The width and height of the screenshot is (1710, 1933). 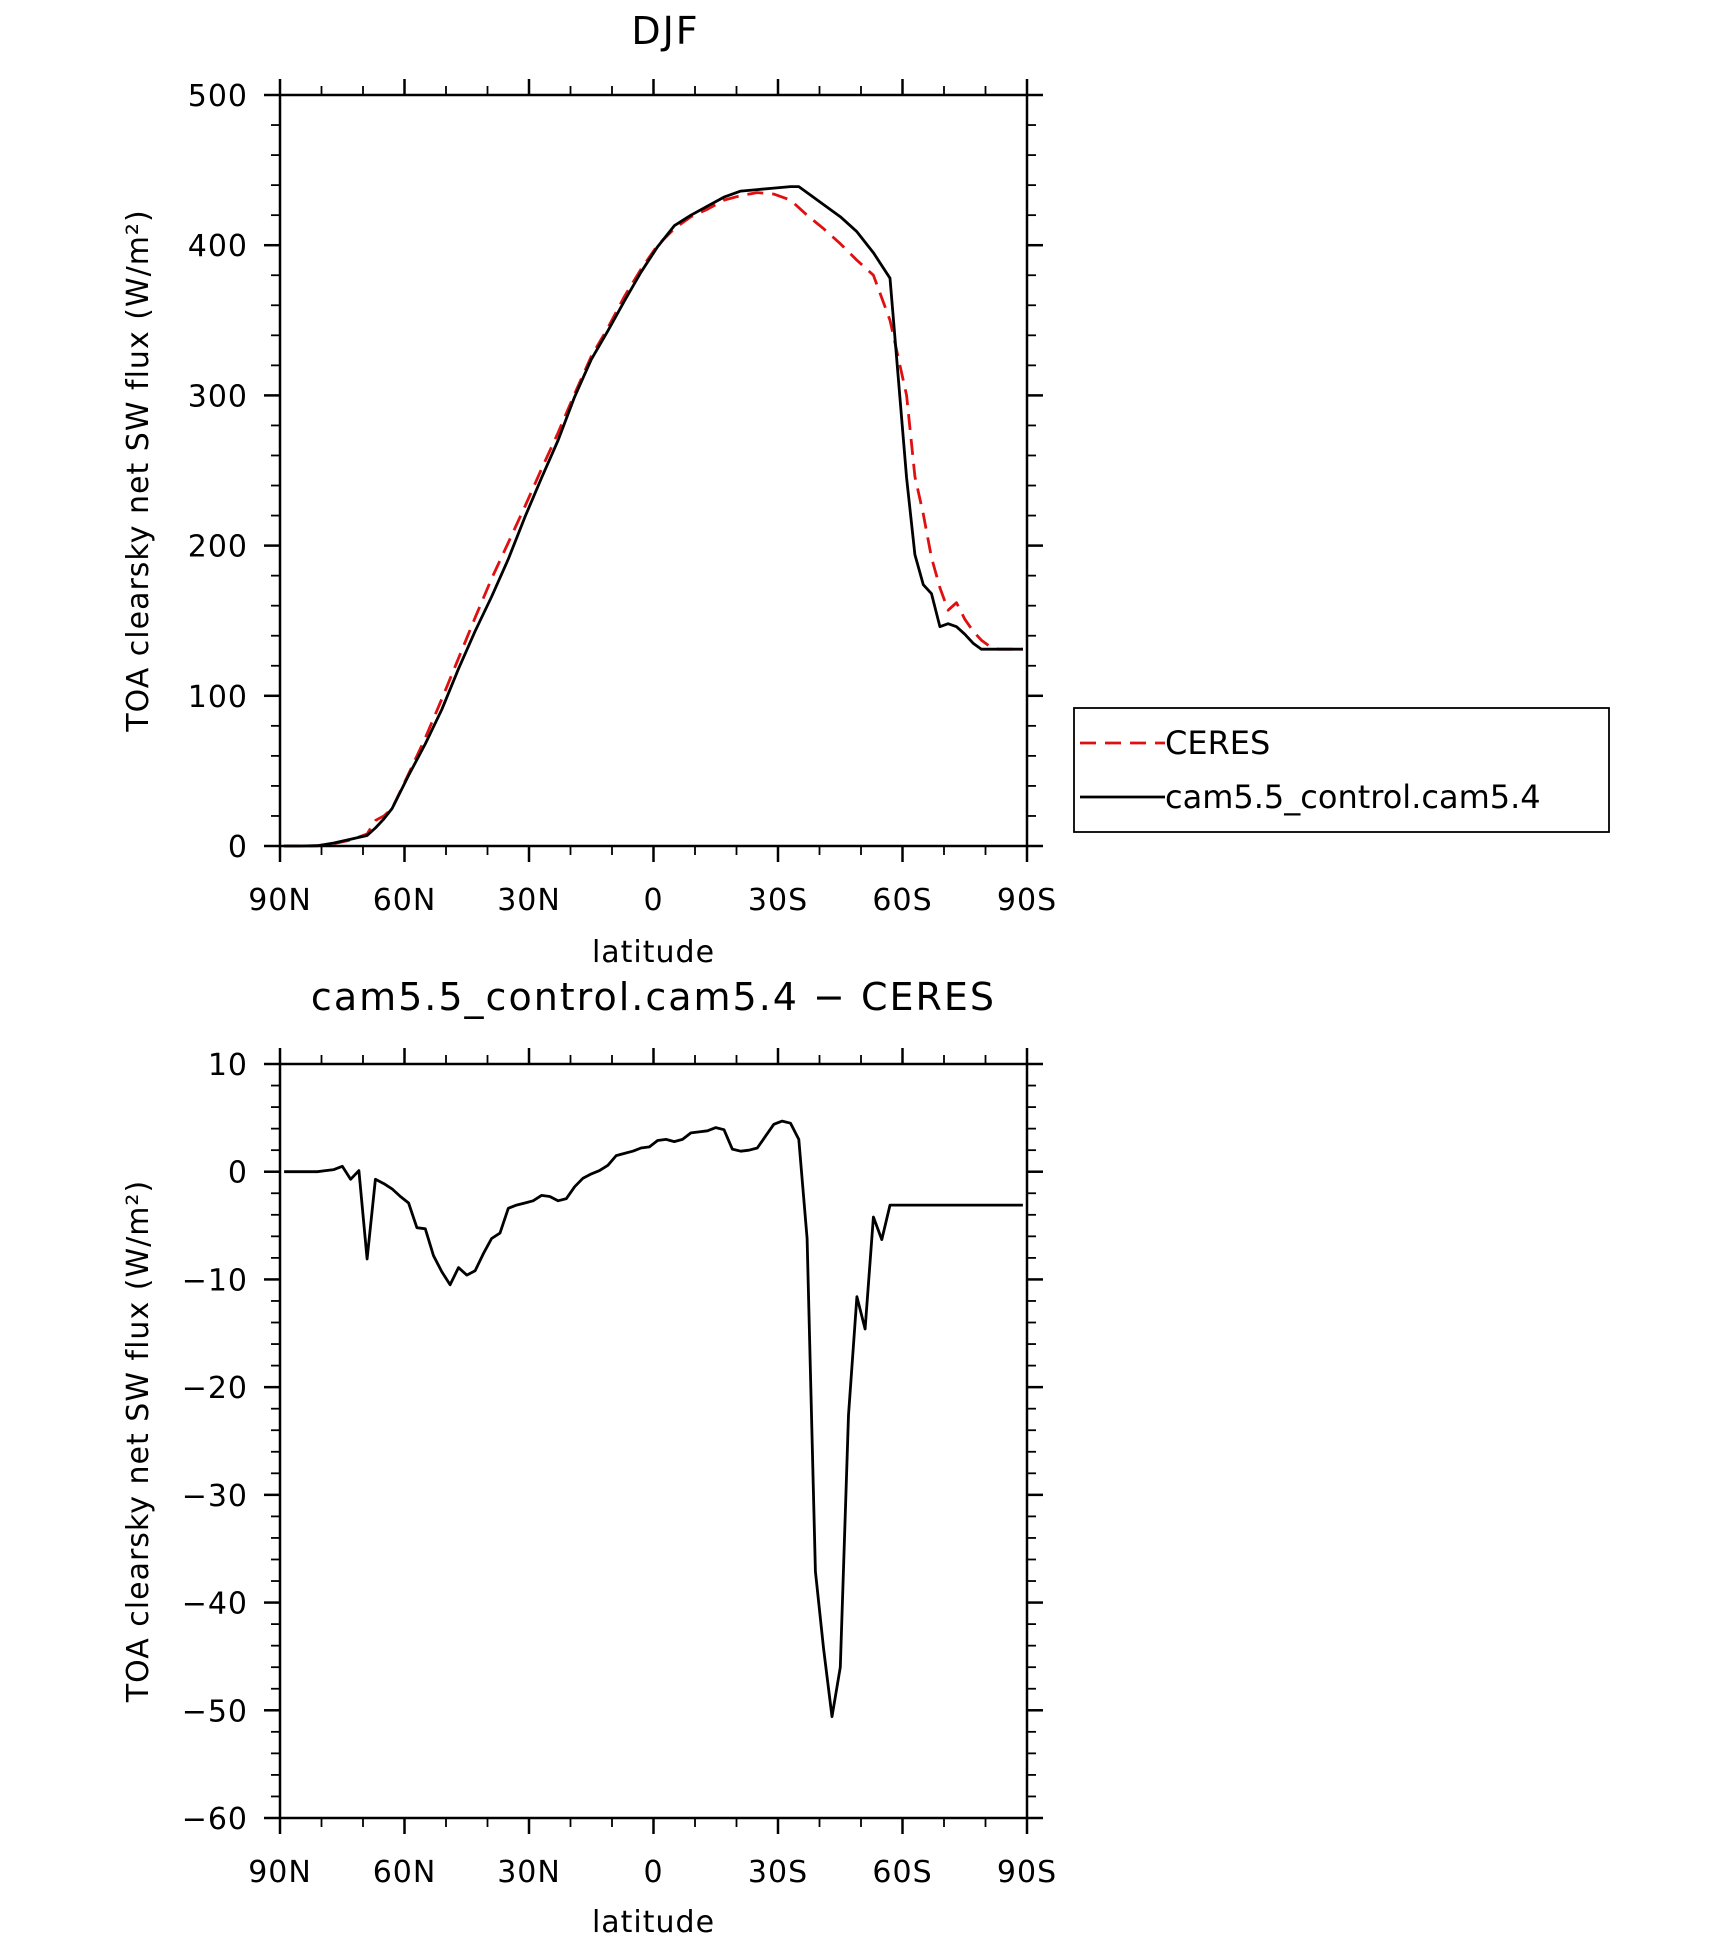 What do you see at coordinates (902, 900) in the screenshot?
I see `top-x-tick-label: 60S` at bounding box center [902, 900].